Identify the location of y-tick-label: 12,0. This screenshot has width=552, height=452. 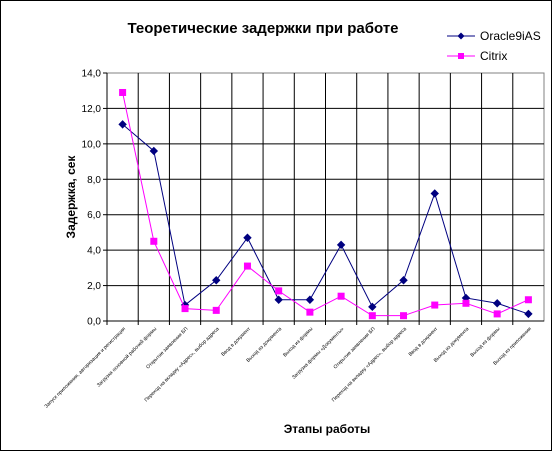
(92, 109).